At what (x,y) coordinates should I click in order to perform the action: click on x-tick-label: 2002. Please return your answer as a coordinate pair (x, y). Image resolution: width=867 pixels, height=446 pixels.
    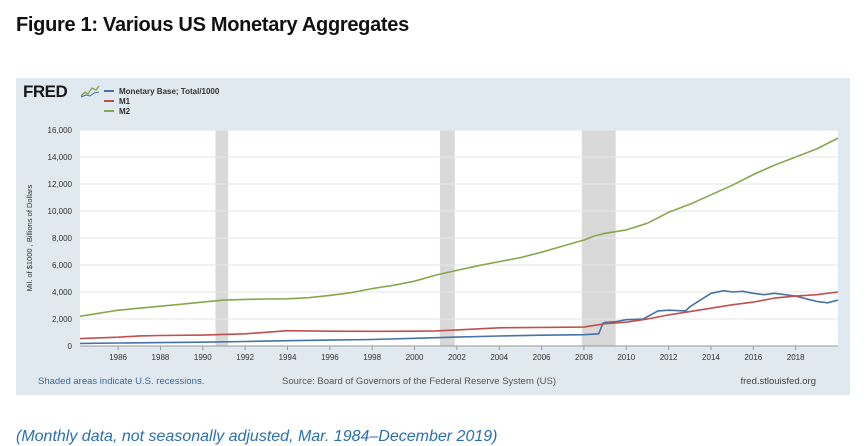
    Looking at the image, I should click on (457, 357).